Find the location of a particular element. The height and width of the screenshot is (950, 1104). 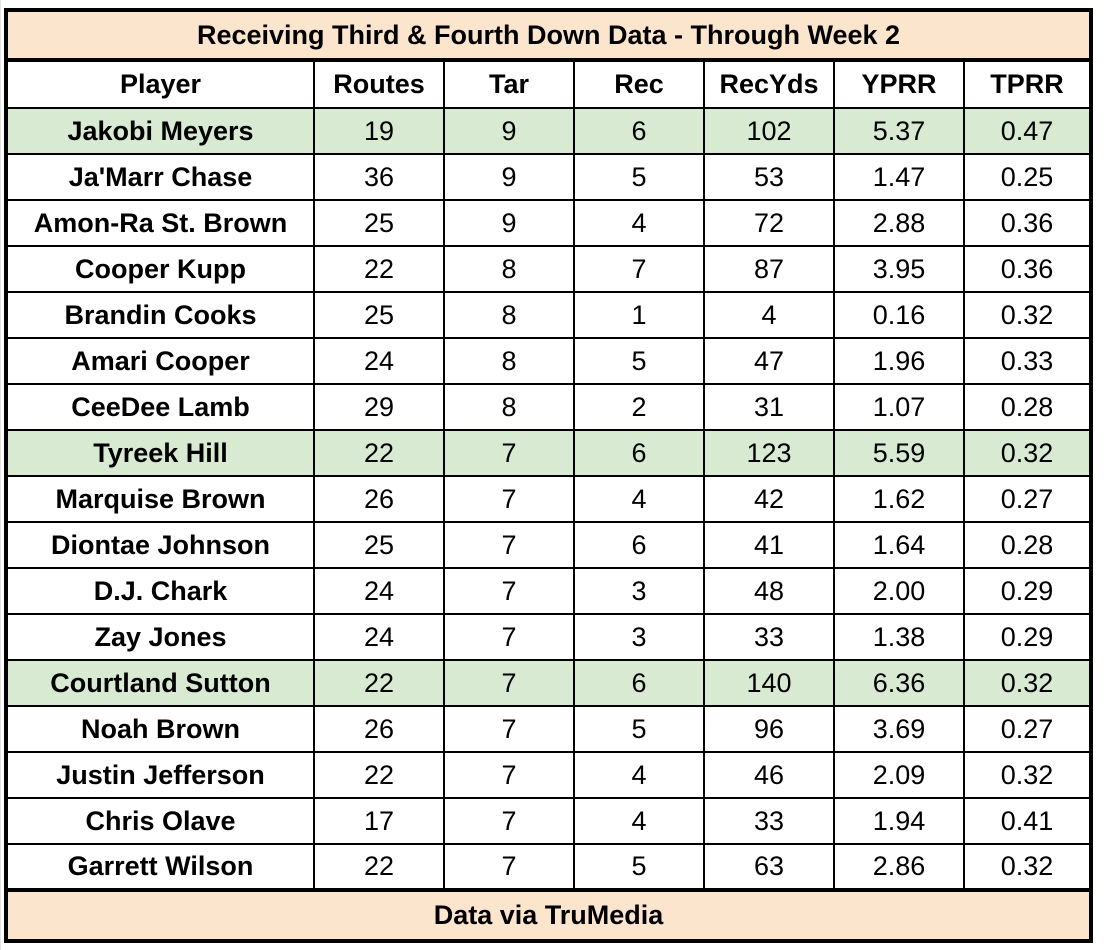

cell-recyds: 63 is located at coordinates (769, 868).